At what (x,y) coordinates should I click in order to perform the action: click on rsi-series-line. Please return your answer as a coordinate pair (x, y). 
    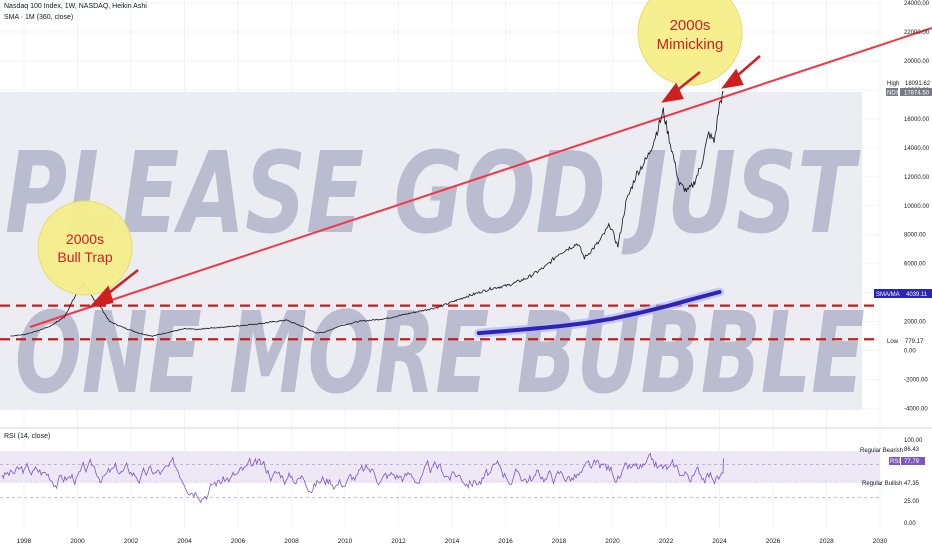
    Looking at the image, I should click on (362, 478).